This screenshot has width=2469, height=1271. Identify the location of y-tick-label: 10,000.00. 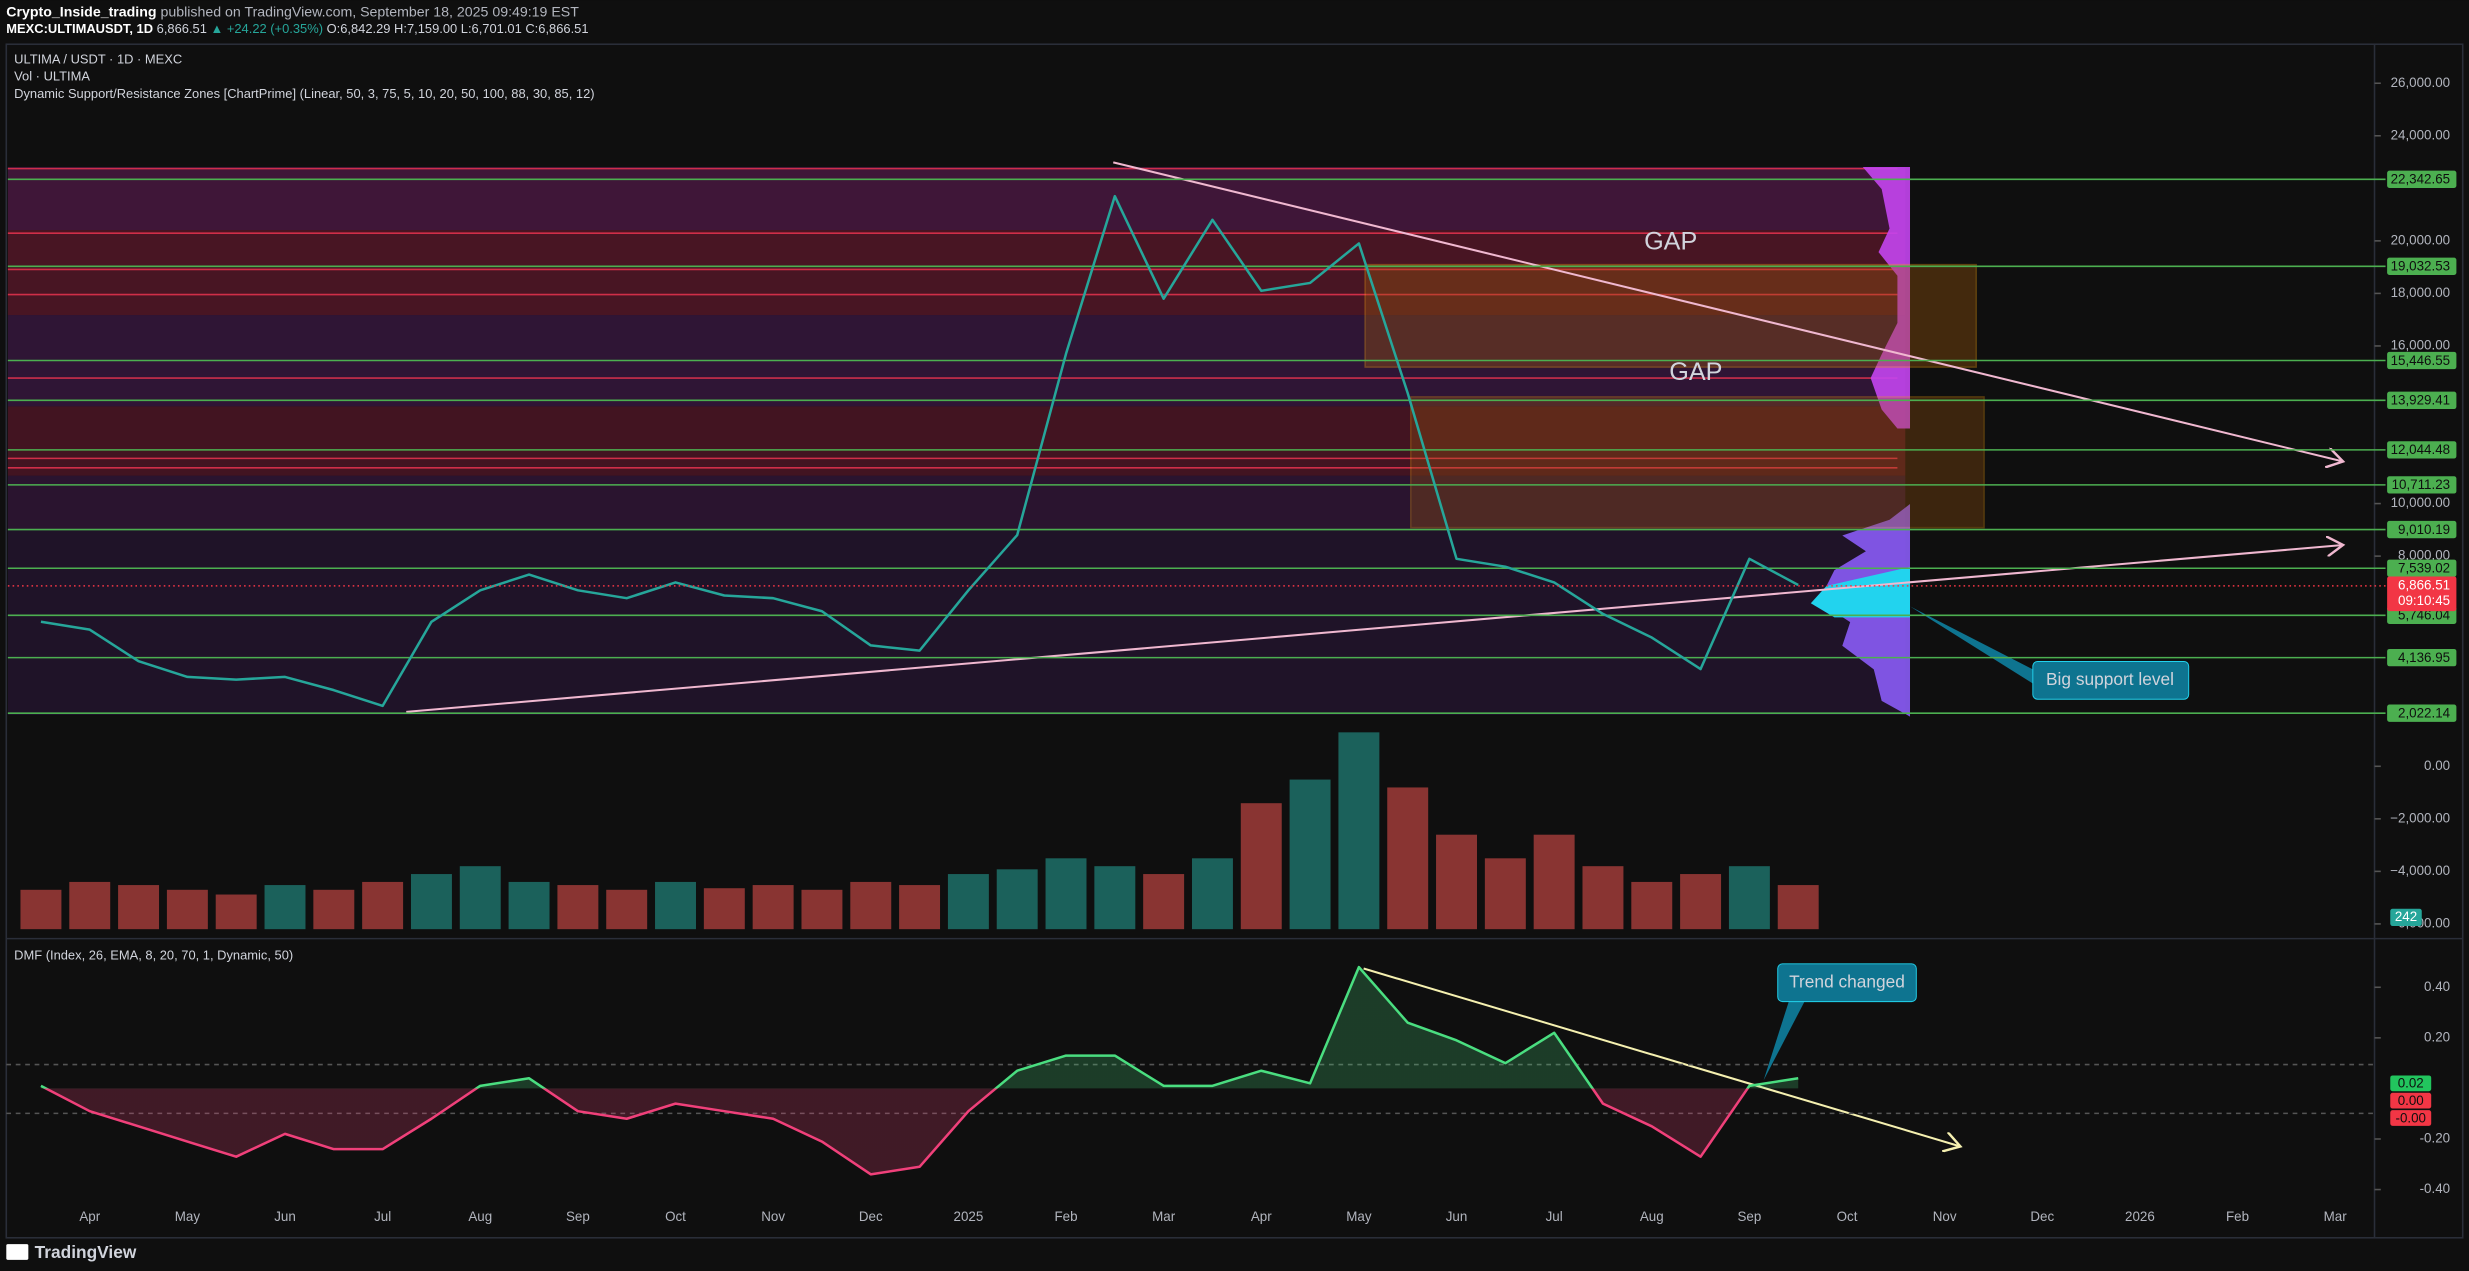
(2421, 502).